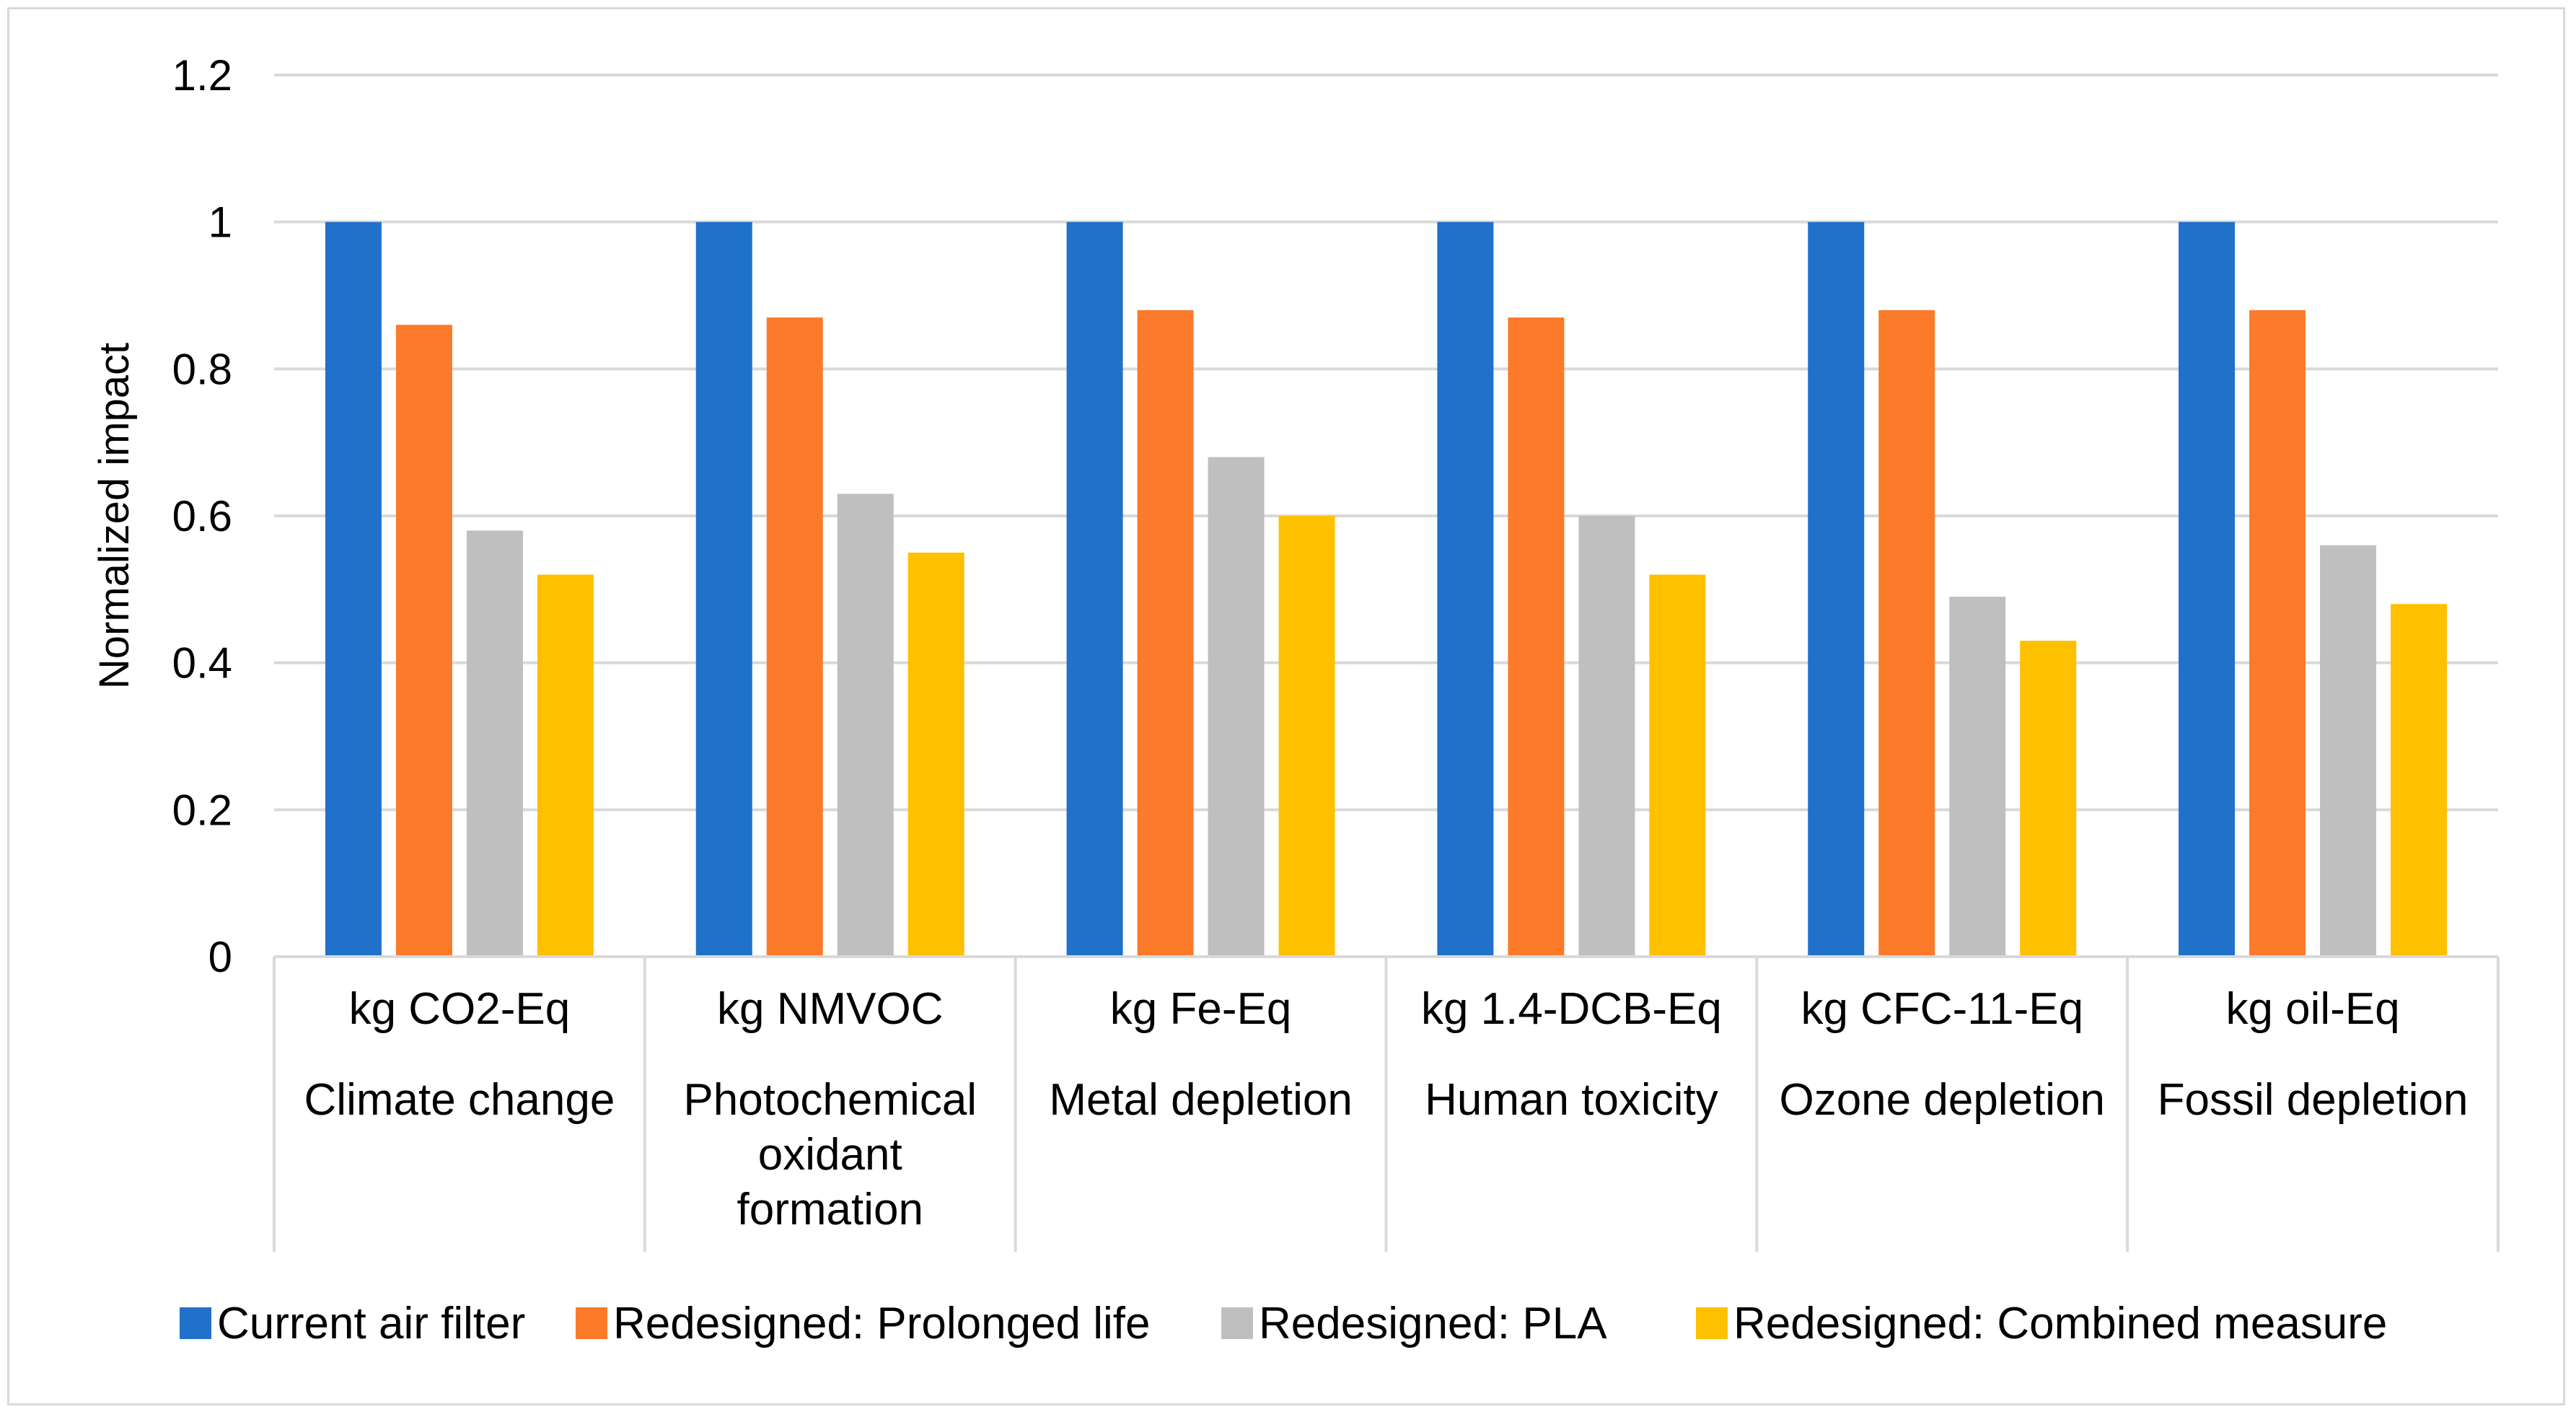 This screenshot has width=2576, height=1417. What do you see at coordinates (1201, 1100) in the screenshot?
I see `category-name-label: Metal depletion` at bounding box center [1201, 1100].